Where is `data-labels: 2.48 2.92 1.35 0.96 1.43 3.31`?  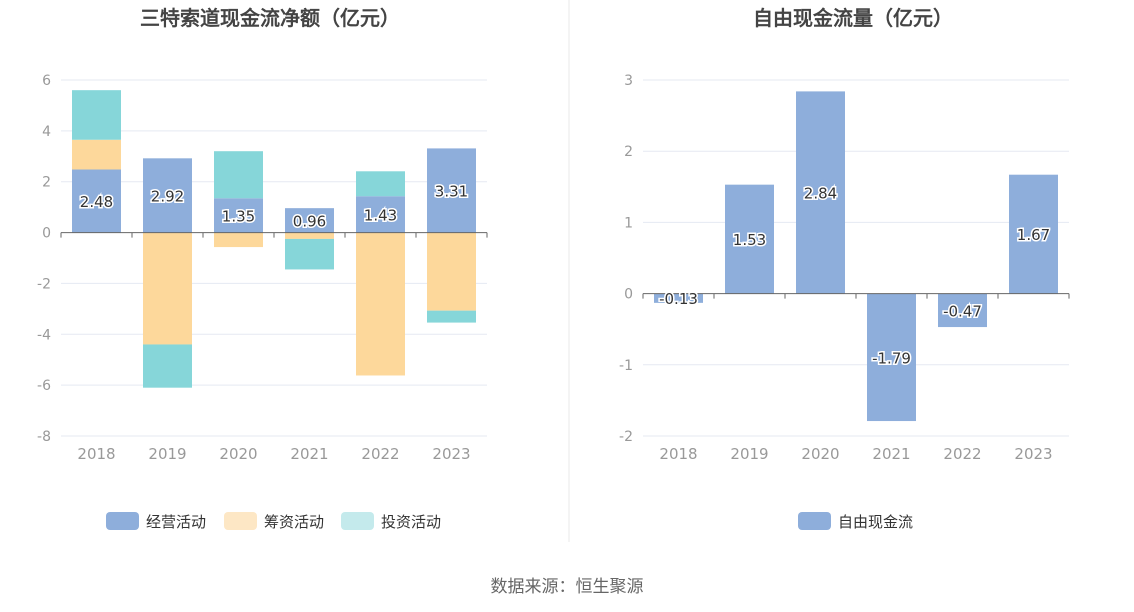 data-labels: 2.48 2.92 1.35 0.96 1.43 3.31 is located at coordinates (273, 206).